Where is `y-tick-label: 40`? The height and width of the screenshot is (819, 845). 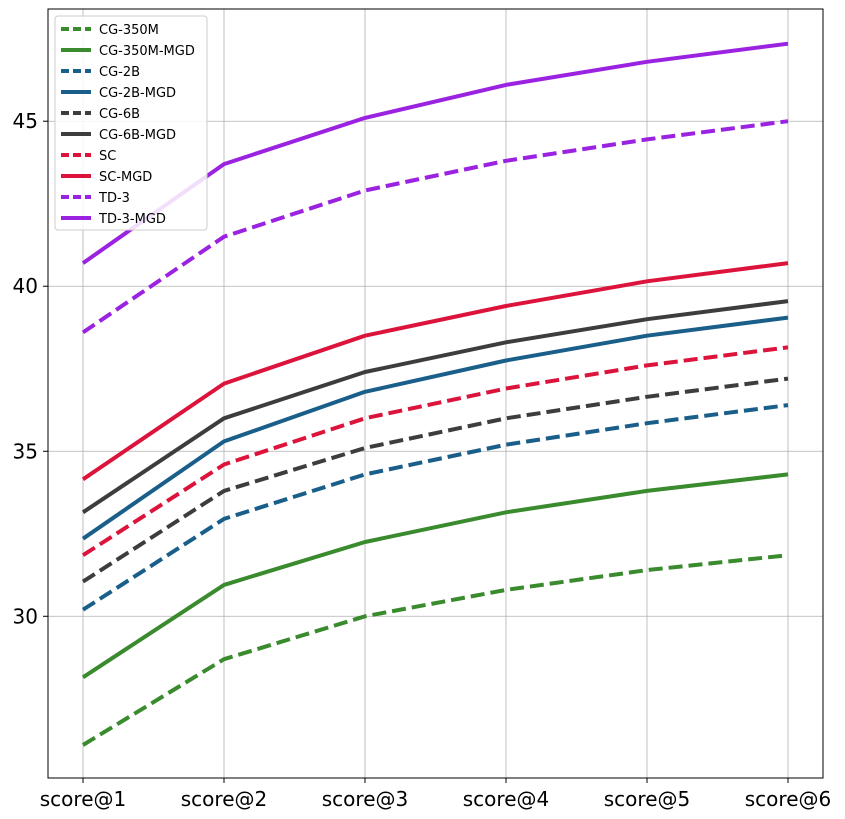
y-tick-label: 40 is located at coordinates (25, 286).